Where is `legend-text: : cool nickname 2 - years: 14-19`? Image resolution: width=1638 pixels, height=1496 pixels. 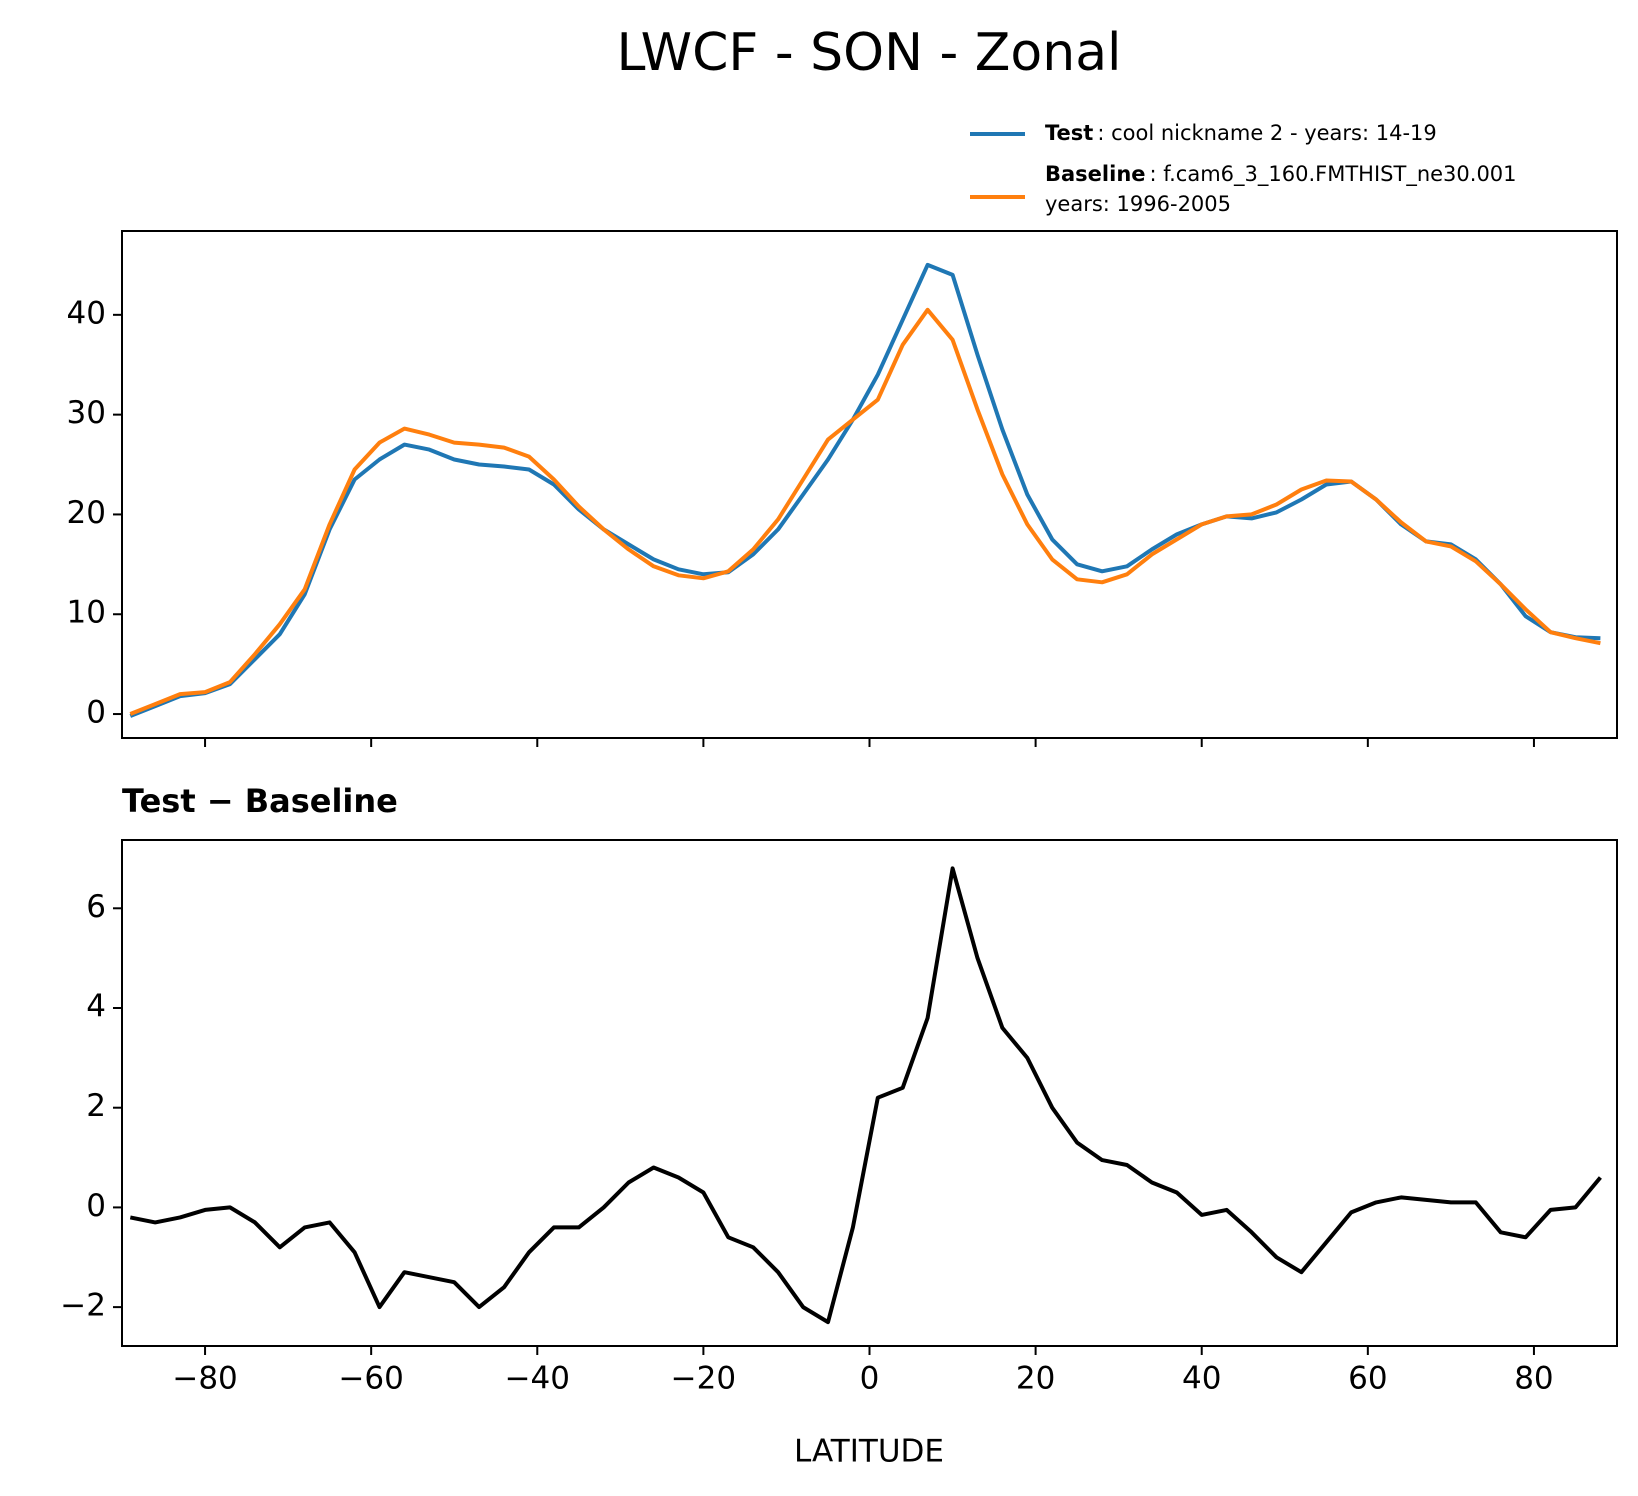
legend-text: : cool nickname 2 - years: 14-19 is located at coordinates (1266, 133).